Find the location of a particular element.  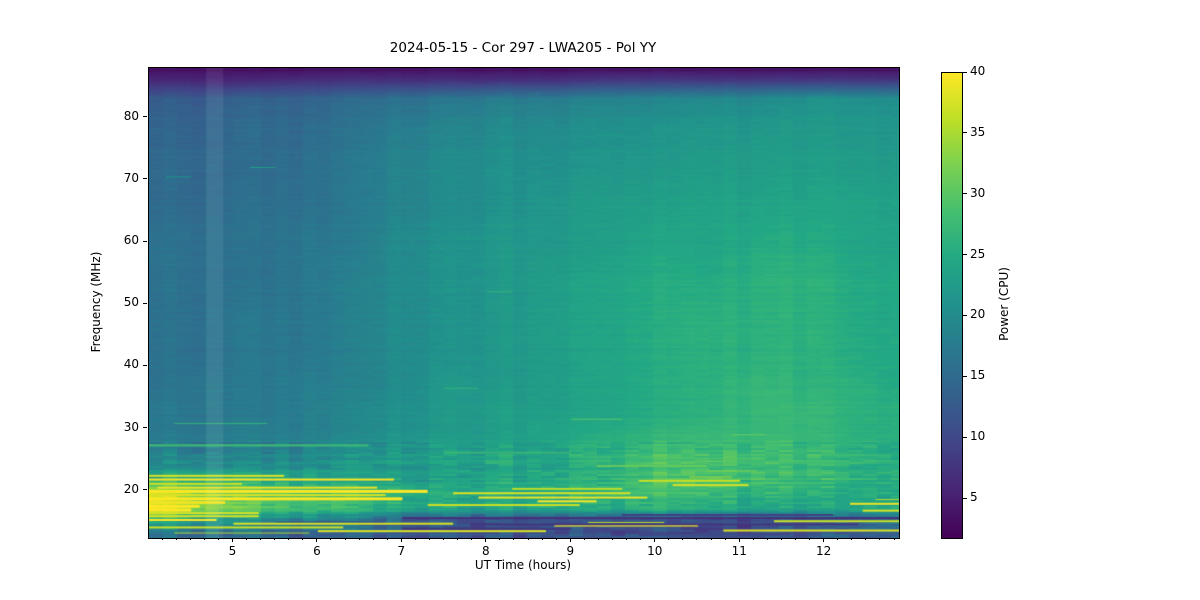

x-tick-label: 12 is located at coordinates (824, 551).